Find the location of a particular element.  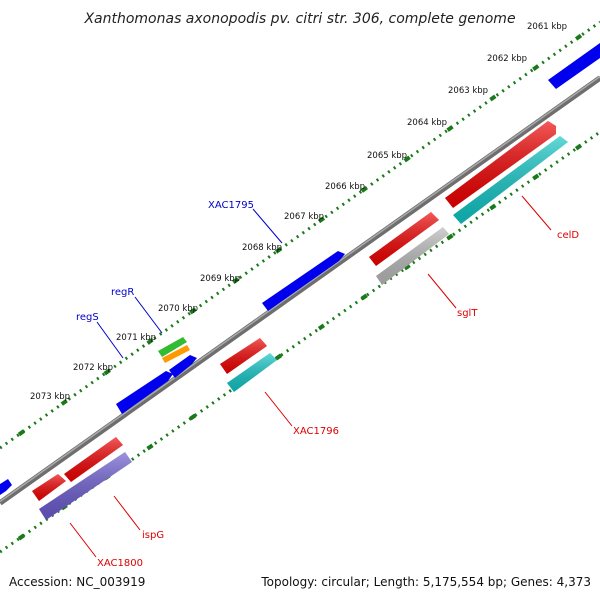

gene-arrow-blue-left is located at coordinates (6, 487).